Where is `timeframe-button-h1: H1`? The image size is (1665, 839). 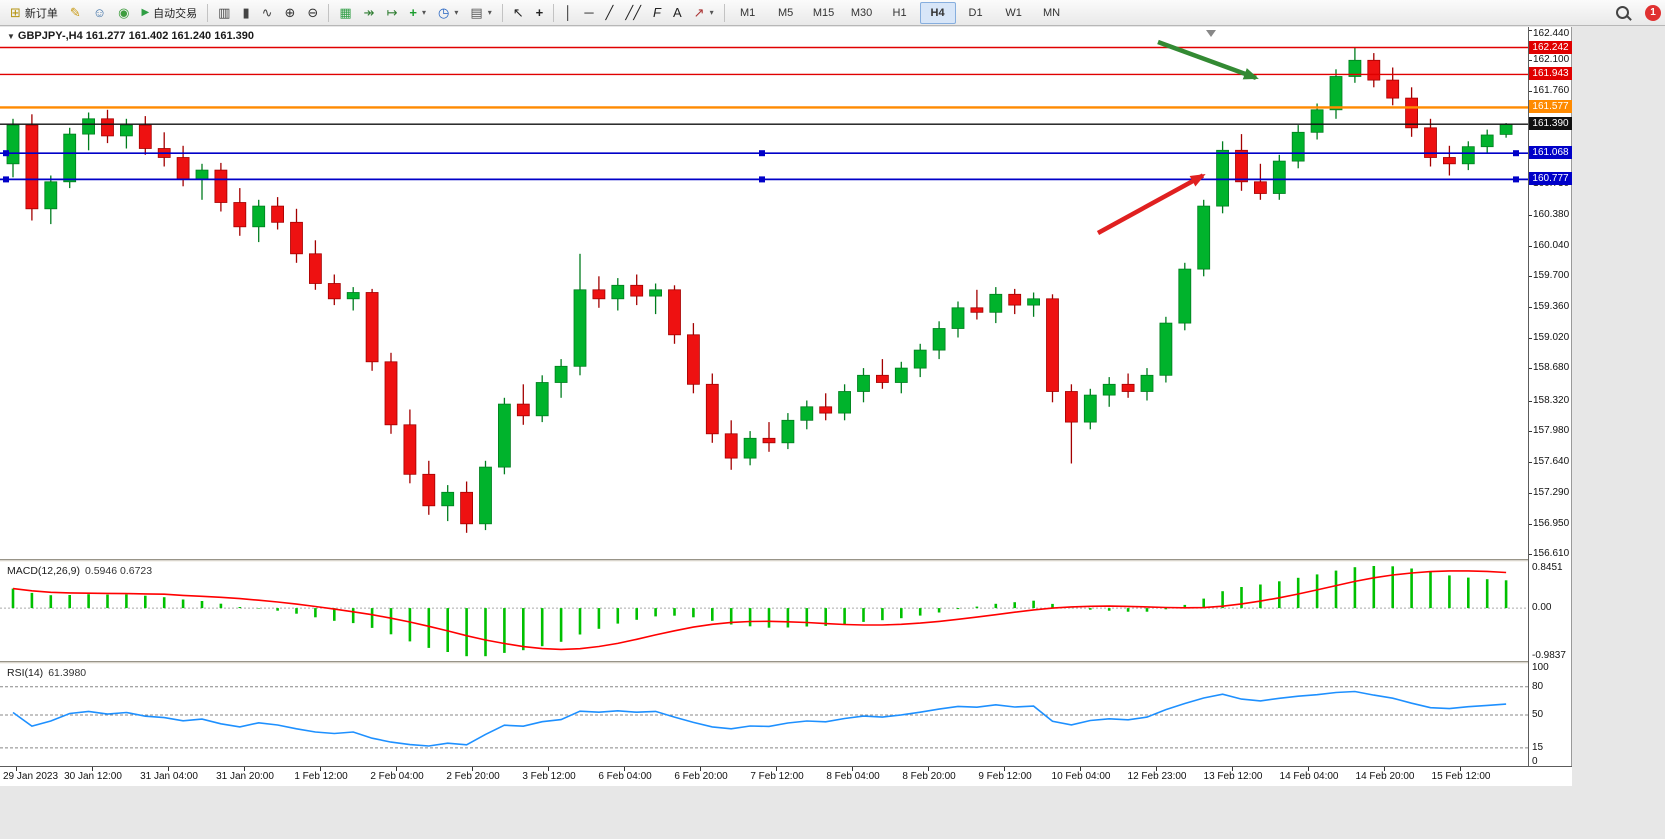
timeframe-button-h1: H1 is located at coordinates (899, 12).